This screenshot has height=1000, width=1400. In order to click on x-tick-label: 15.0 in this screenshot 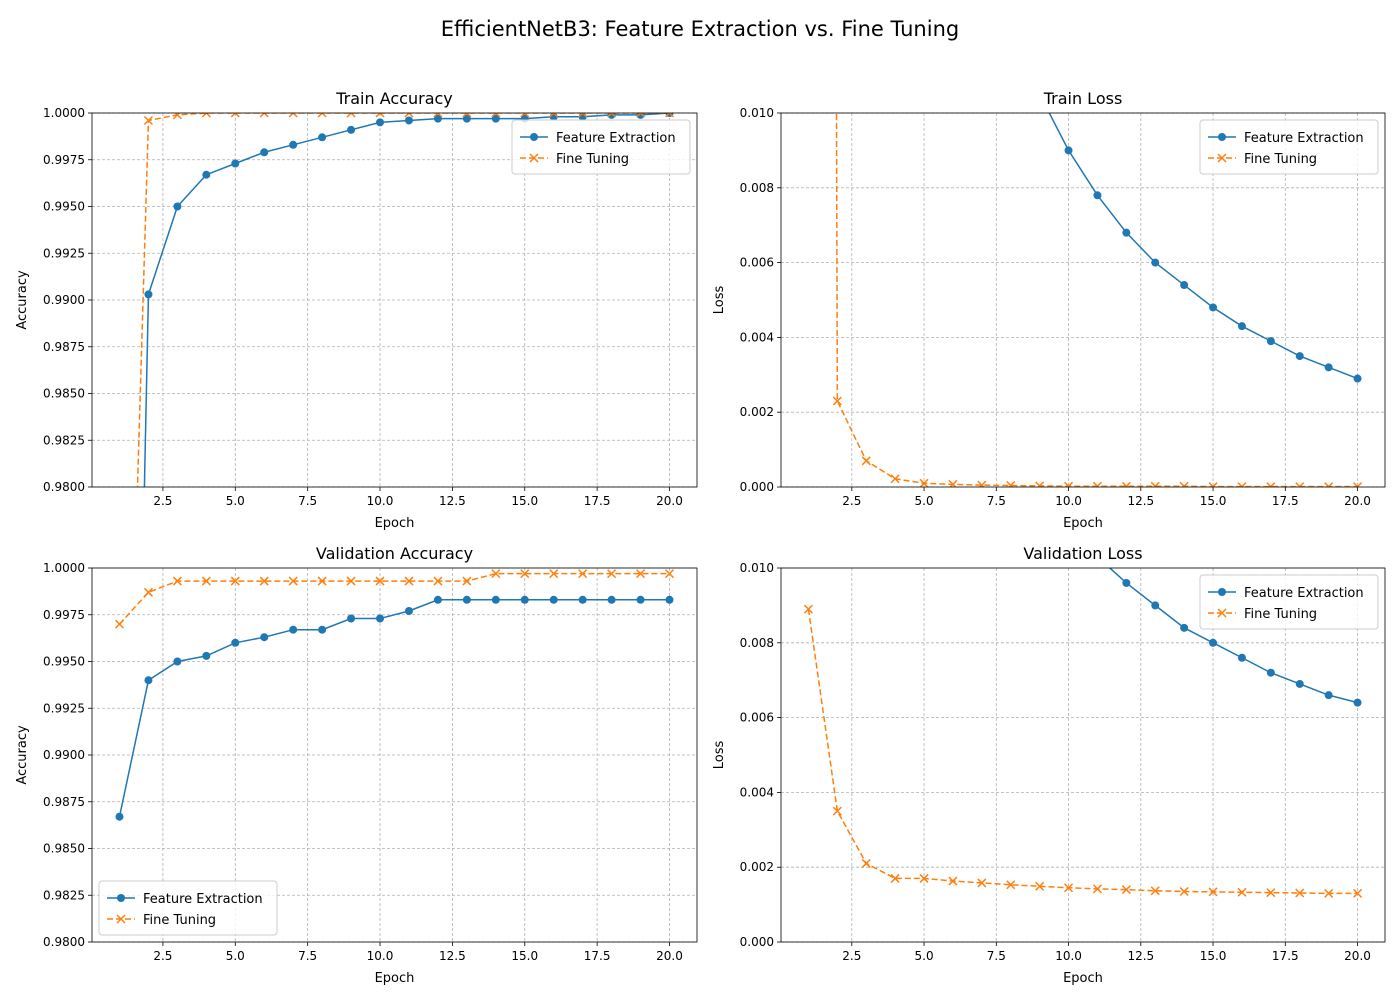, I will do `click(524, 501)`.